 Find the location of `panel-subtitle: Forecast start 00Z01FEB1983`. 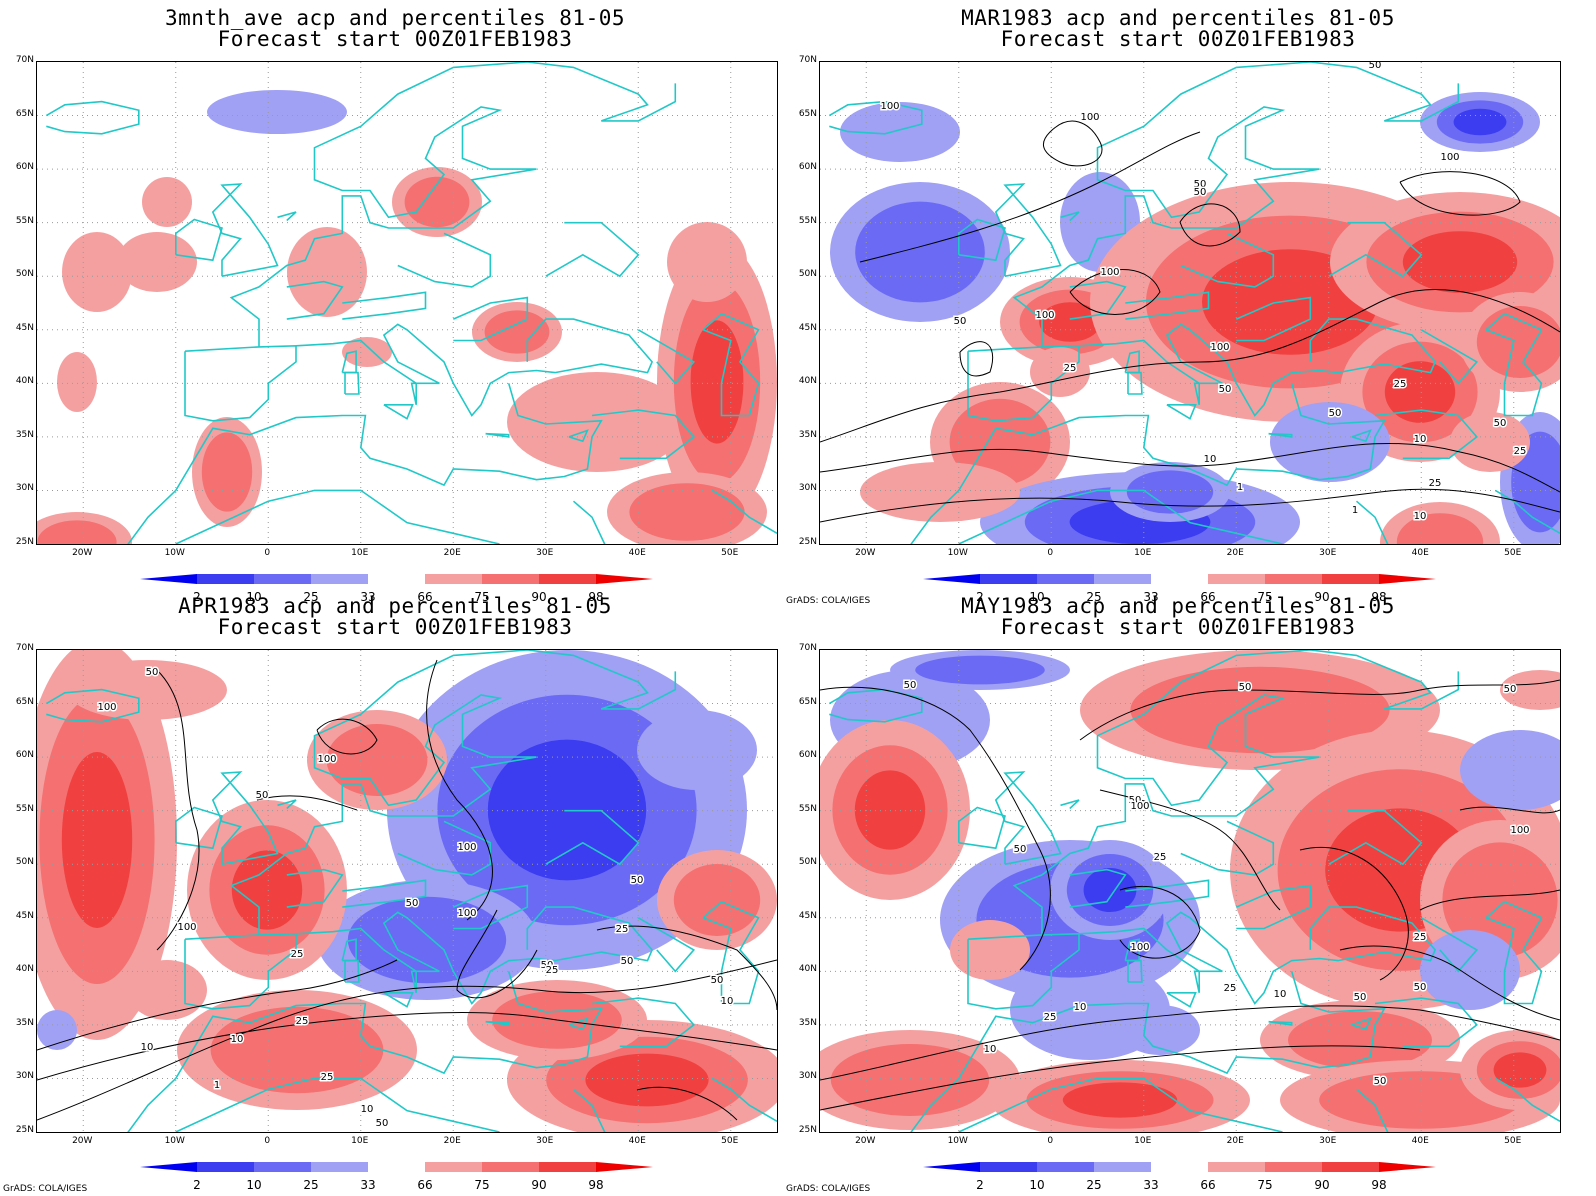

panel-subtitle: Forecast start 00Z01FEB1983 is located at coordinates (1178, 39).